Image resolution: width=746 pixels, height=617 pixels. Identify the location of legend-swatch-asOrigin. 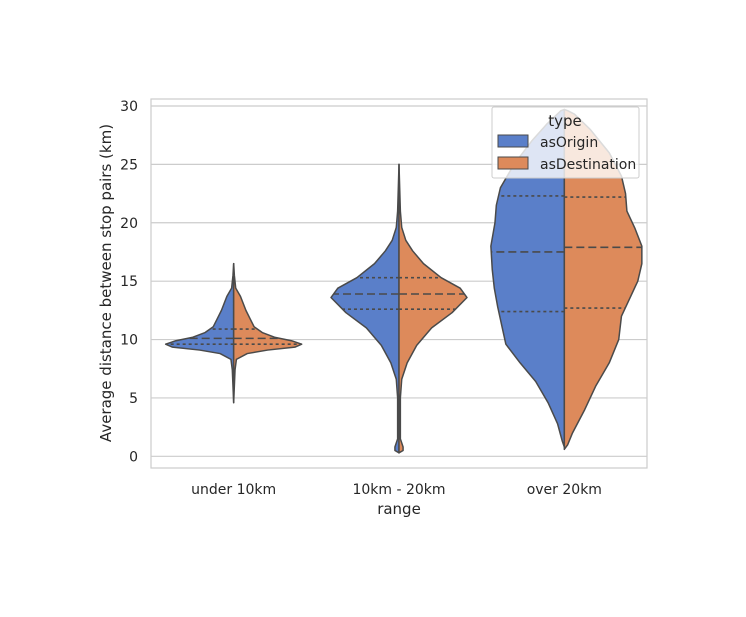
(513, 141).